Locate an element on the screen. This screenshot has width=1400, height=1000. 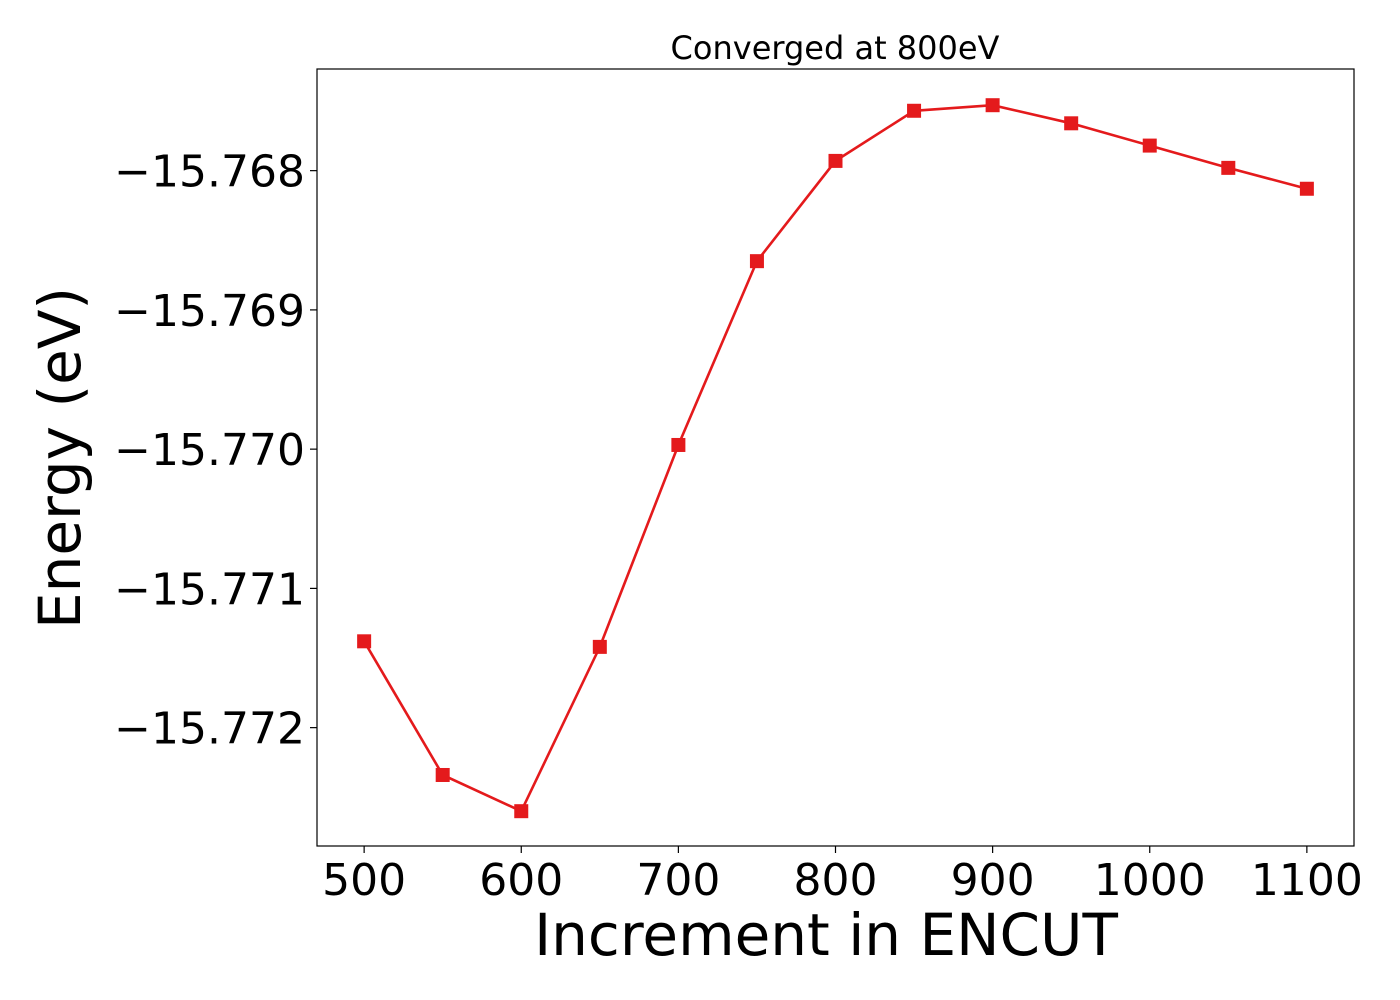
x-tick-label: 800 is located at coordinates (836, 880).